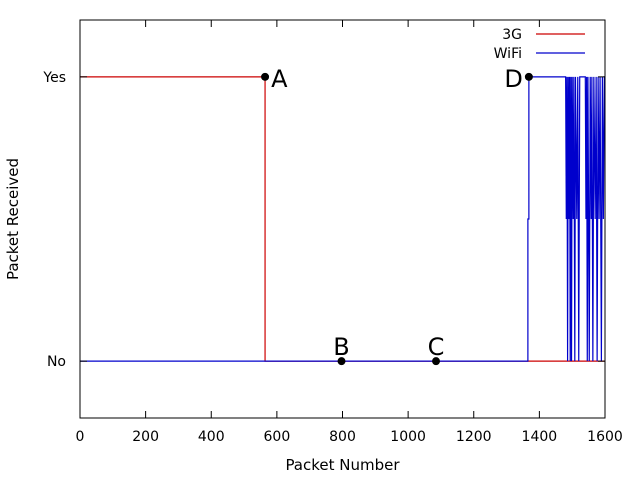 This screenshot has height=480, width=640. Describe the element at coordinates (540, 437) in the screenshot. I see `x-tick-label: 1400` at that location.